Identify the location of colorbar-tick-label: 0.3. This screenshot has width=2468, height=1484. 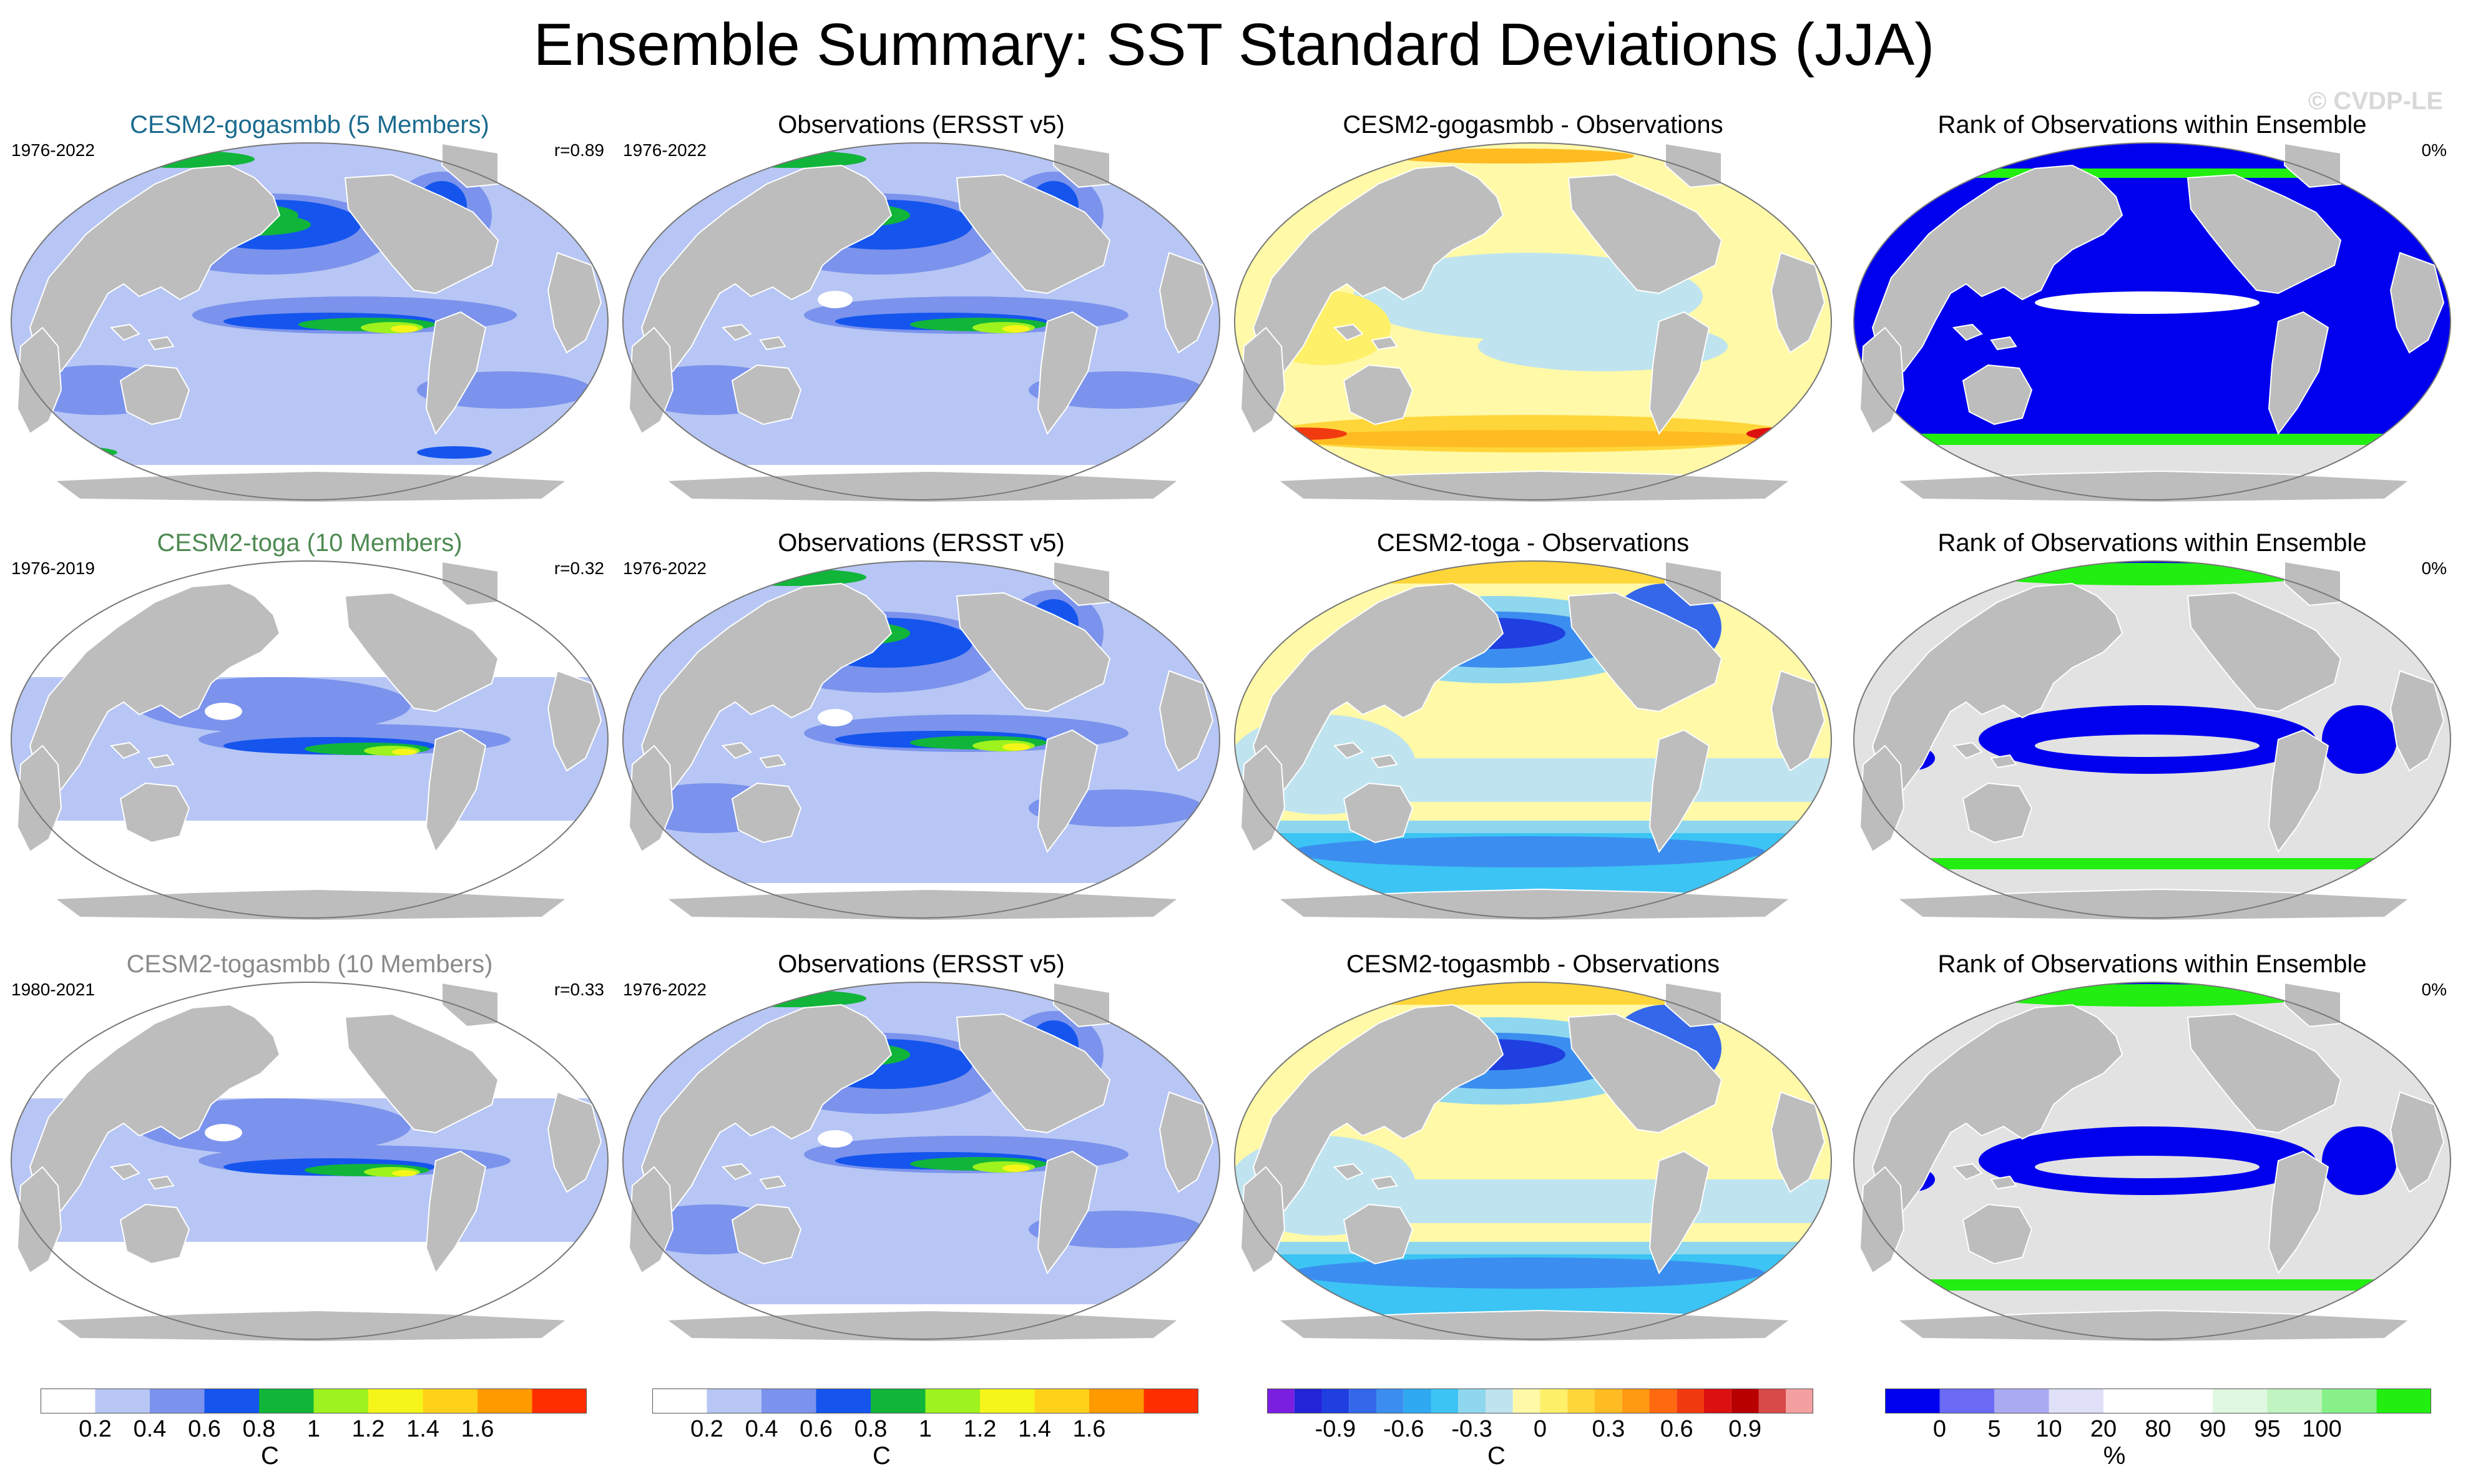
(1608, 1429).